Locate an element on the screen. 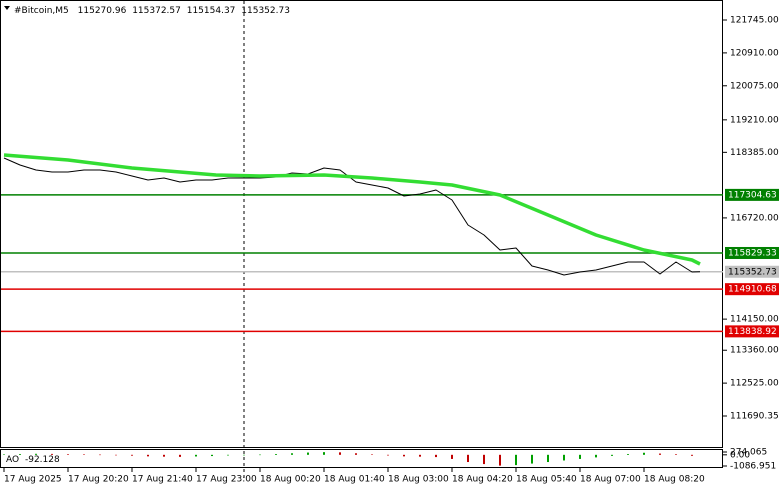 The height and width of the screenshot is (489, 781). close: 115352.73 is located at coordinates (265, 11).